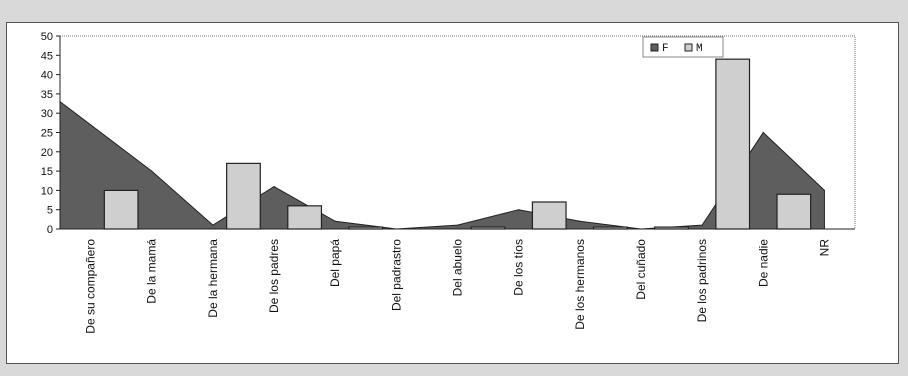  I want to click on x-tick-label: De los hermanos, so click(580, 284).